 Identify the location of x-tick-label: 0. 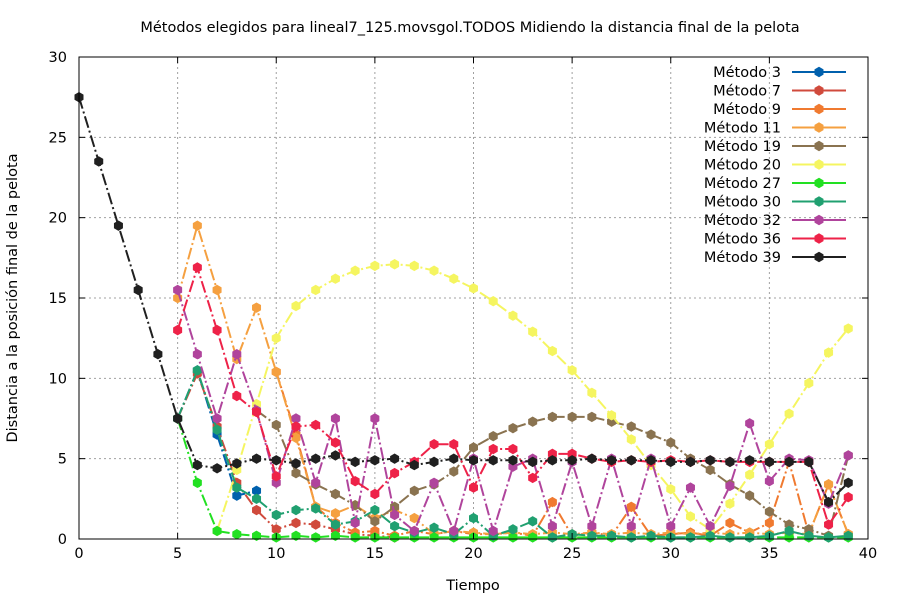
(78, 554).